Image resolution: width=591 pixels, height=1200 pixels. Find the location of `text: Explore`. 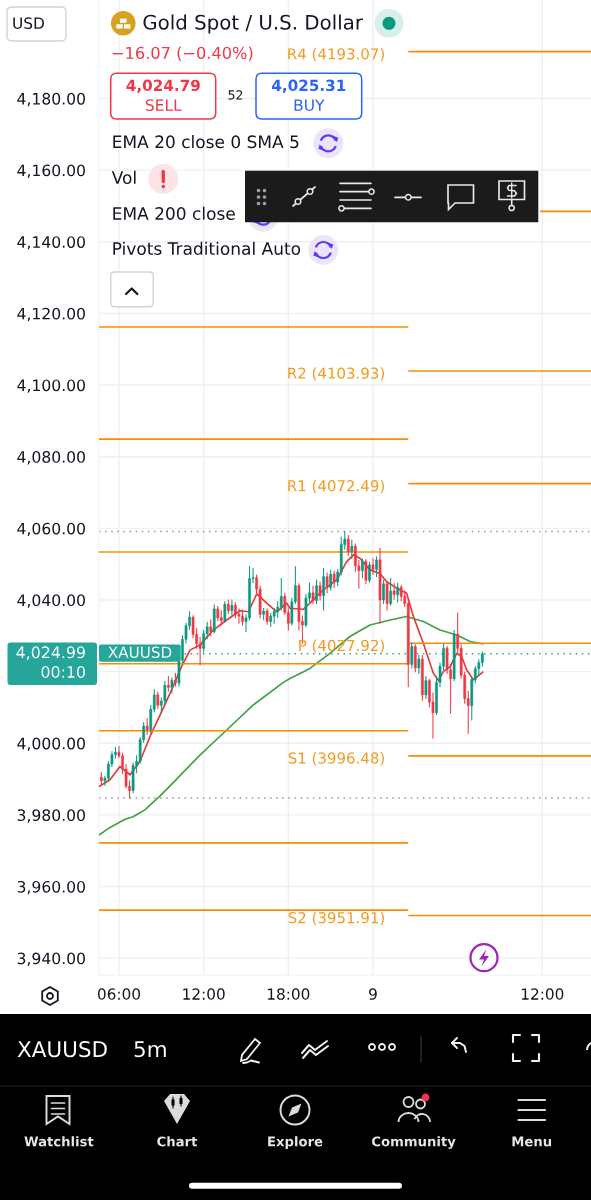

text: Explore is located at coordinates (295, 1142).